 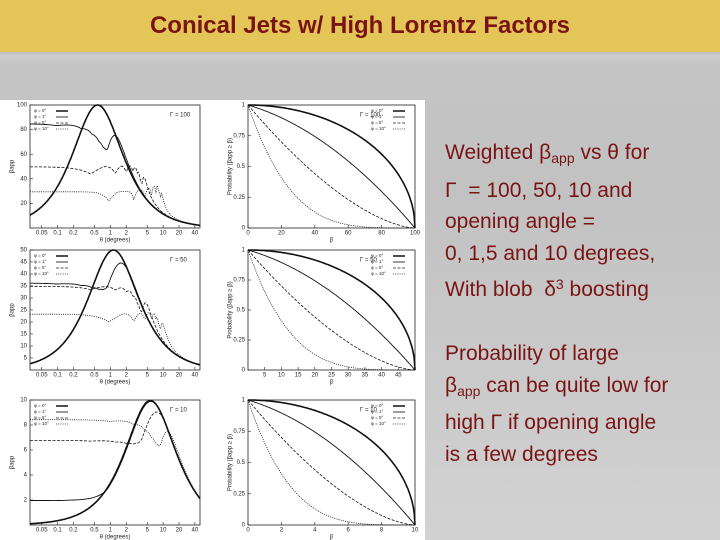 What do you see at coordinates (349, 531) in the screenshot?
I see `x-tick-label: 6` at bounding box center [349, 531].